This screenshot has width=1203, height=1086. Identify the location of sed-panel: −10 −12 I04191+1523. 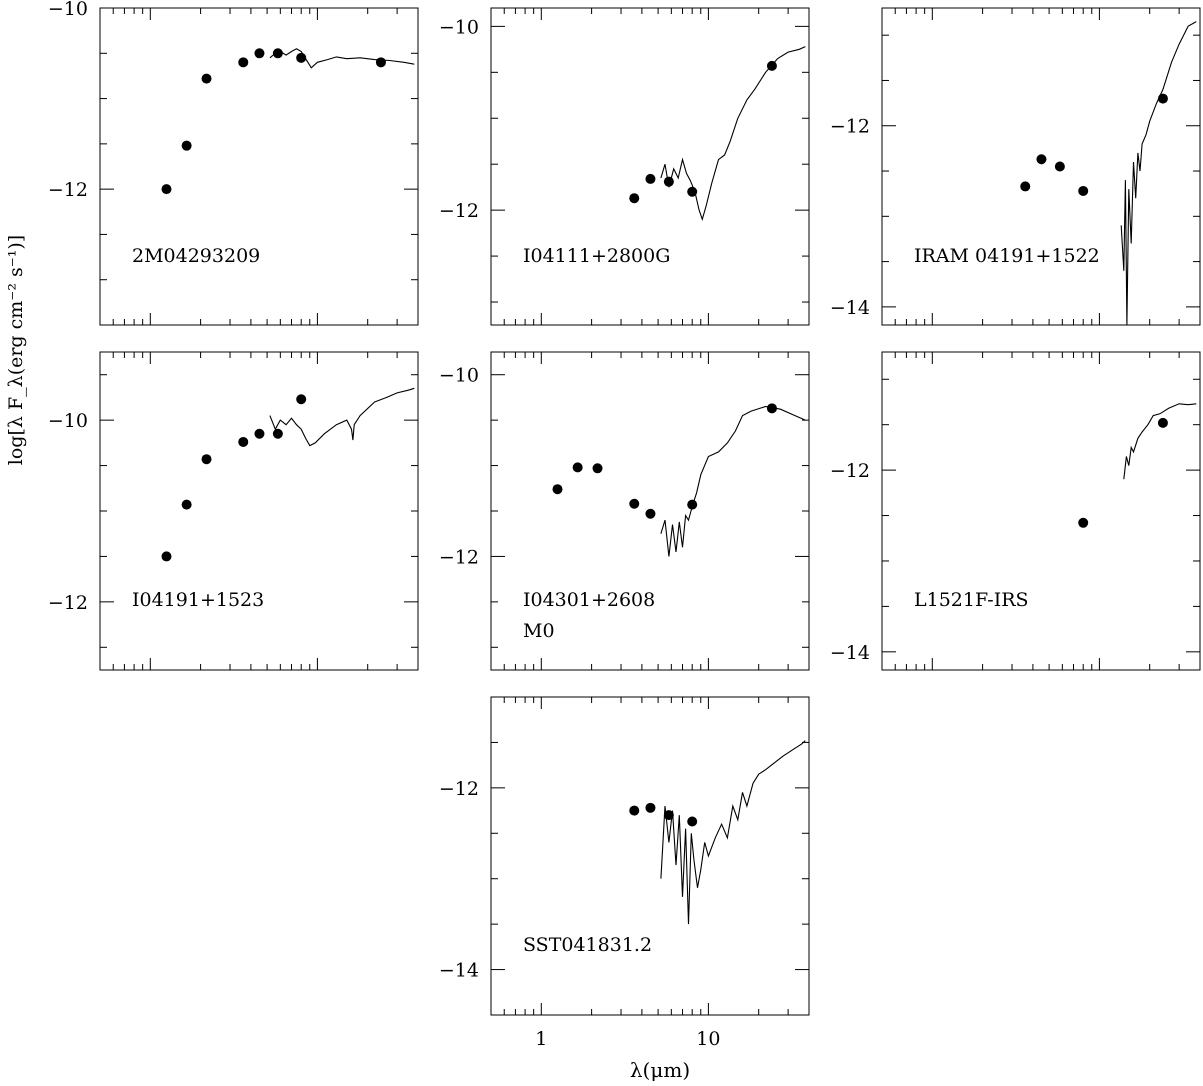
(233, 511).